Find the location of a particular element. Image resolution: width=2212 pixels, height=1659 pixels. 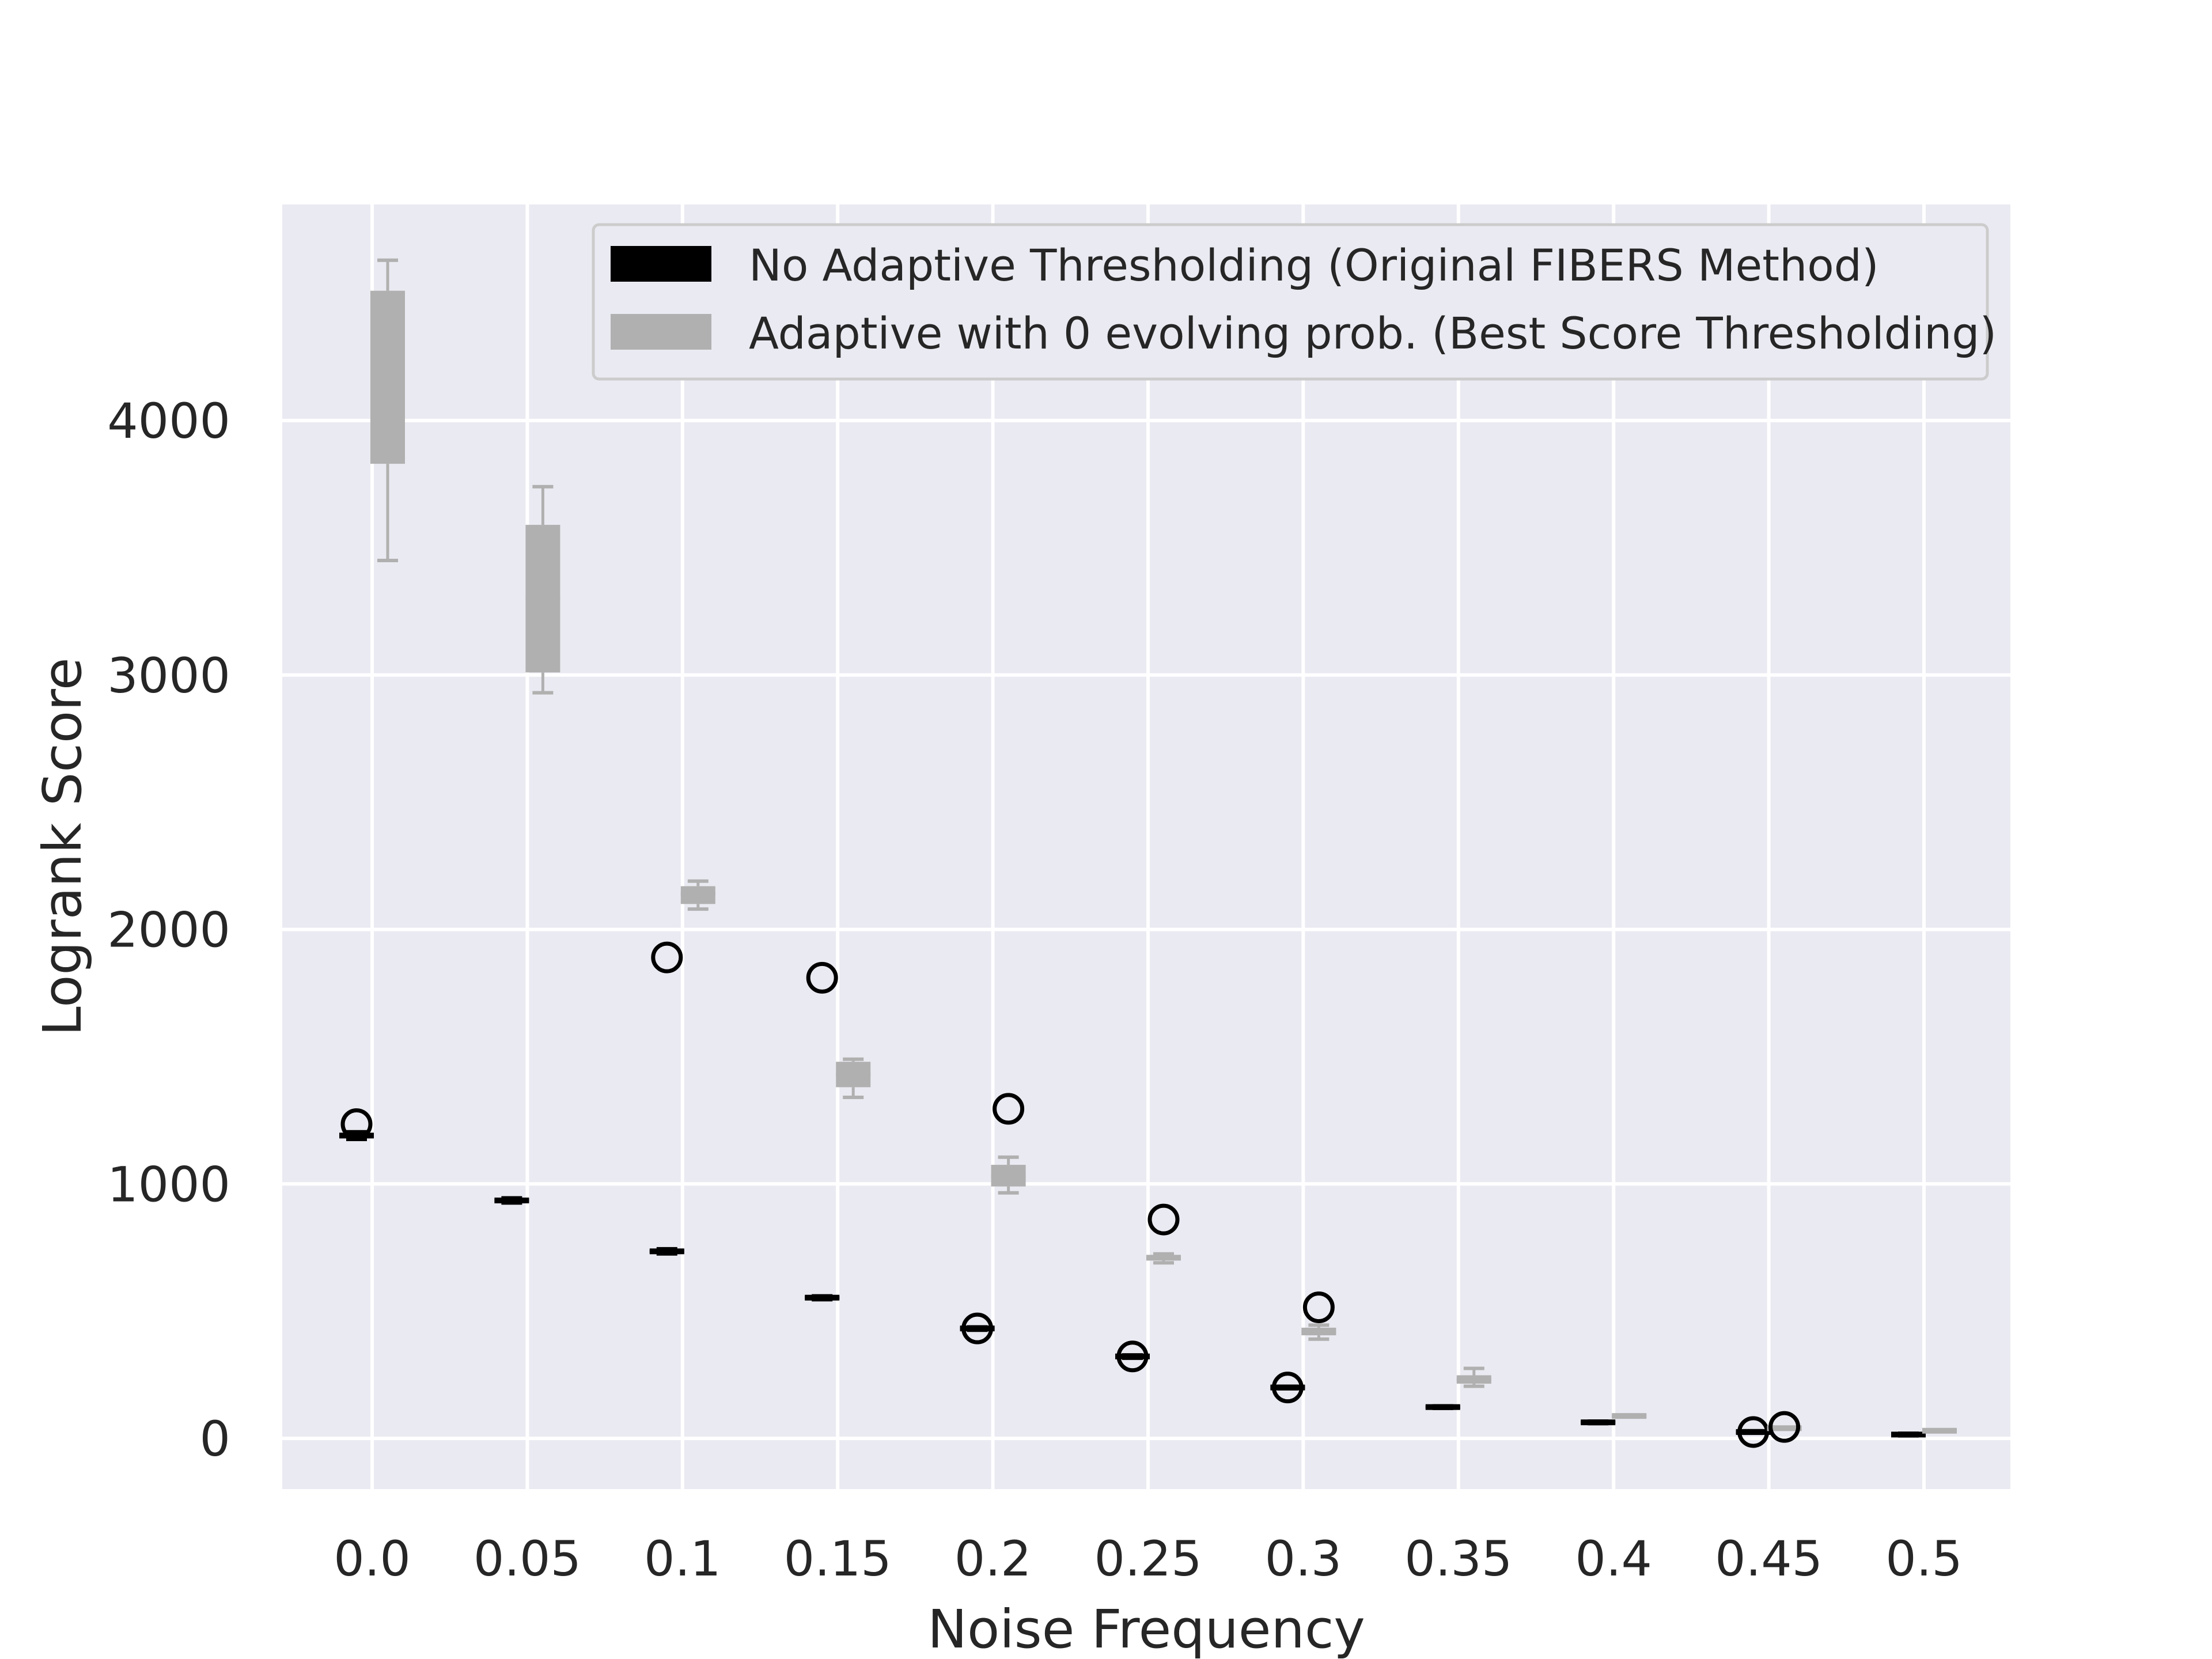

box-series0-cat2 is located at coordinates (666, 1098).